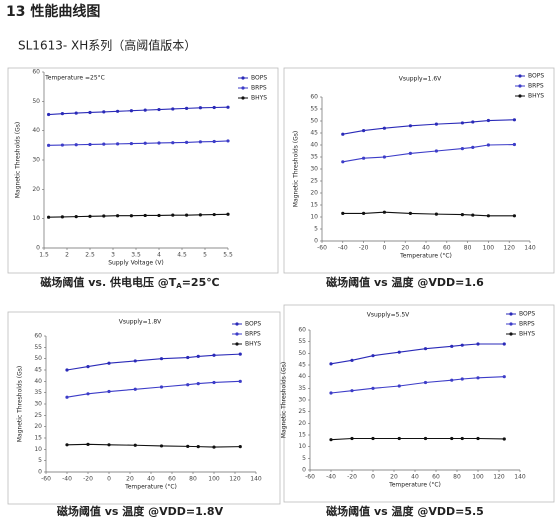 This screenshot has width=558, height=522. Describe the element at coordinates (113, 255) in the screenshot. I see `x-tick-label: 3` at that location.